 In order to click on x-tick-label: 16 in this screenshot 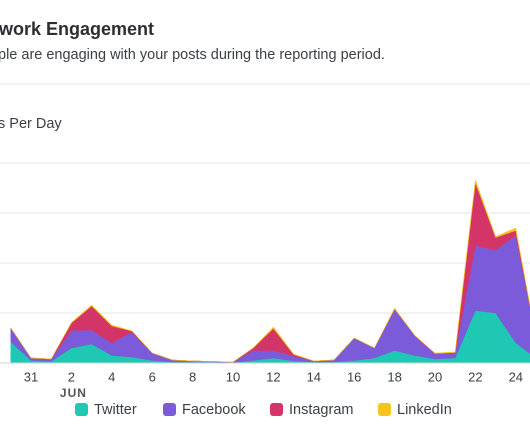, I will do `click(354, 376)`.